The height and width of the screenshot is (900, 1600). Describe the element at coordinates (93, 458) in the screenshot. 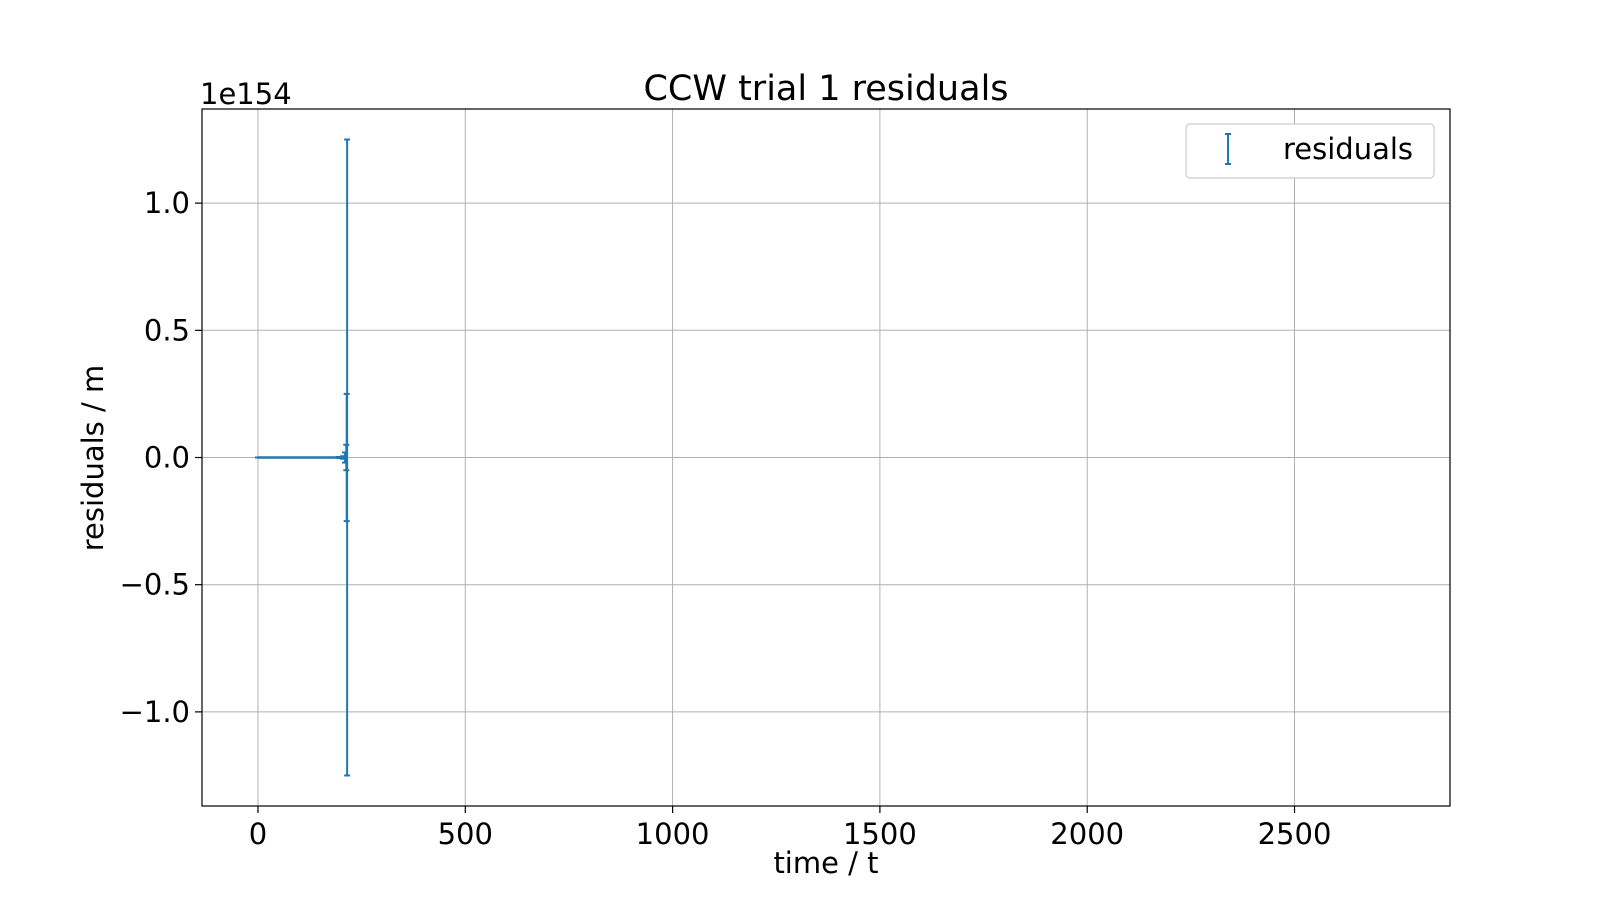

I see `y-axis-label: residuals / m` at that location.